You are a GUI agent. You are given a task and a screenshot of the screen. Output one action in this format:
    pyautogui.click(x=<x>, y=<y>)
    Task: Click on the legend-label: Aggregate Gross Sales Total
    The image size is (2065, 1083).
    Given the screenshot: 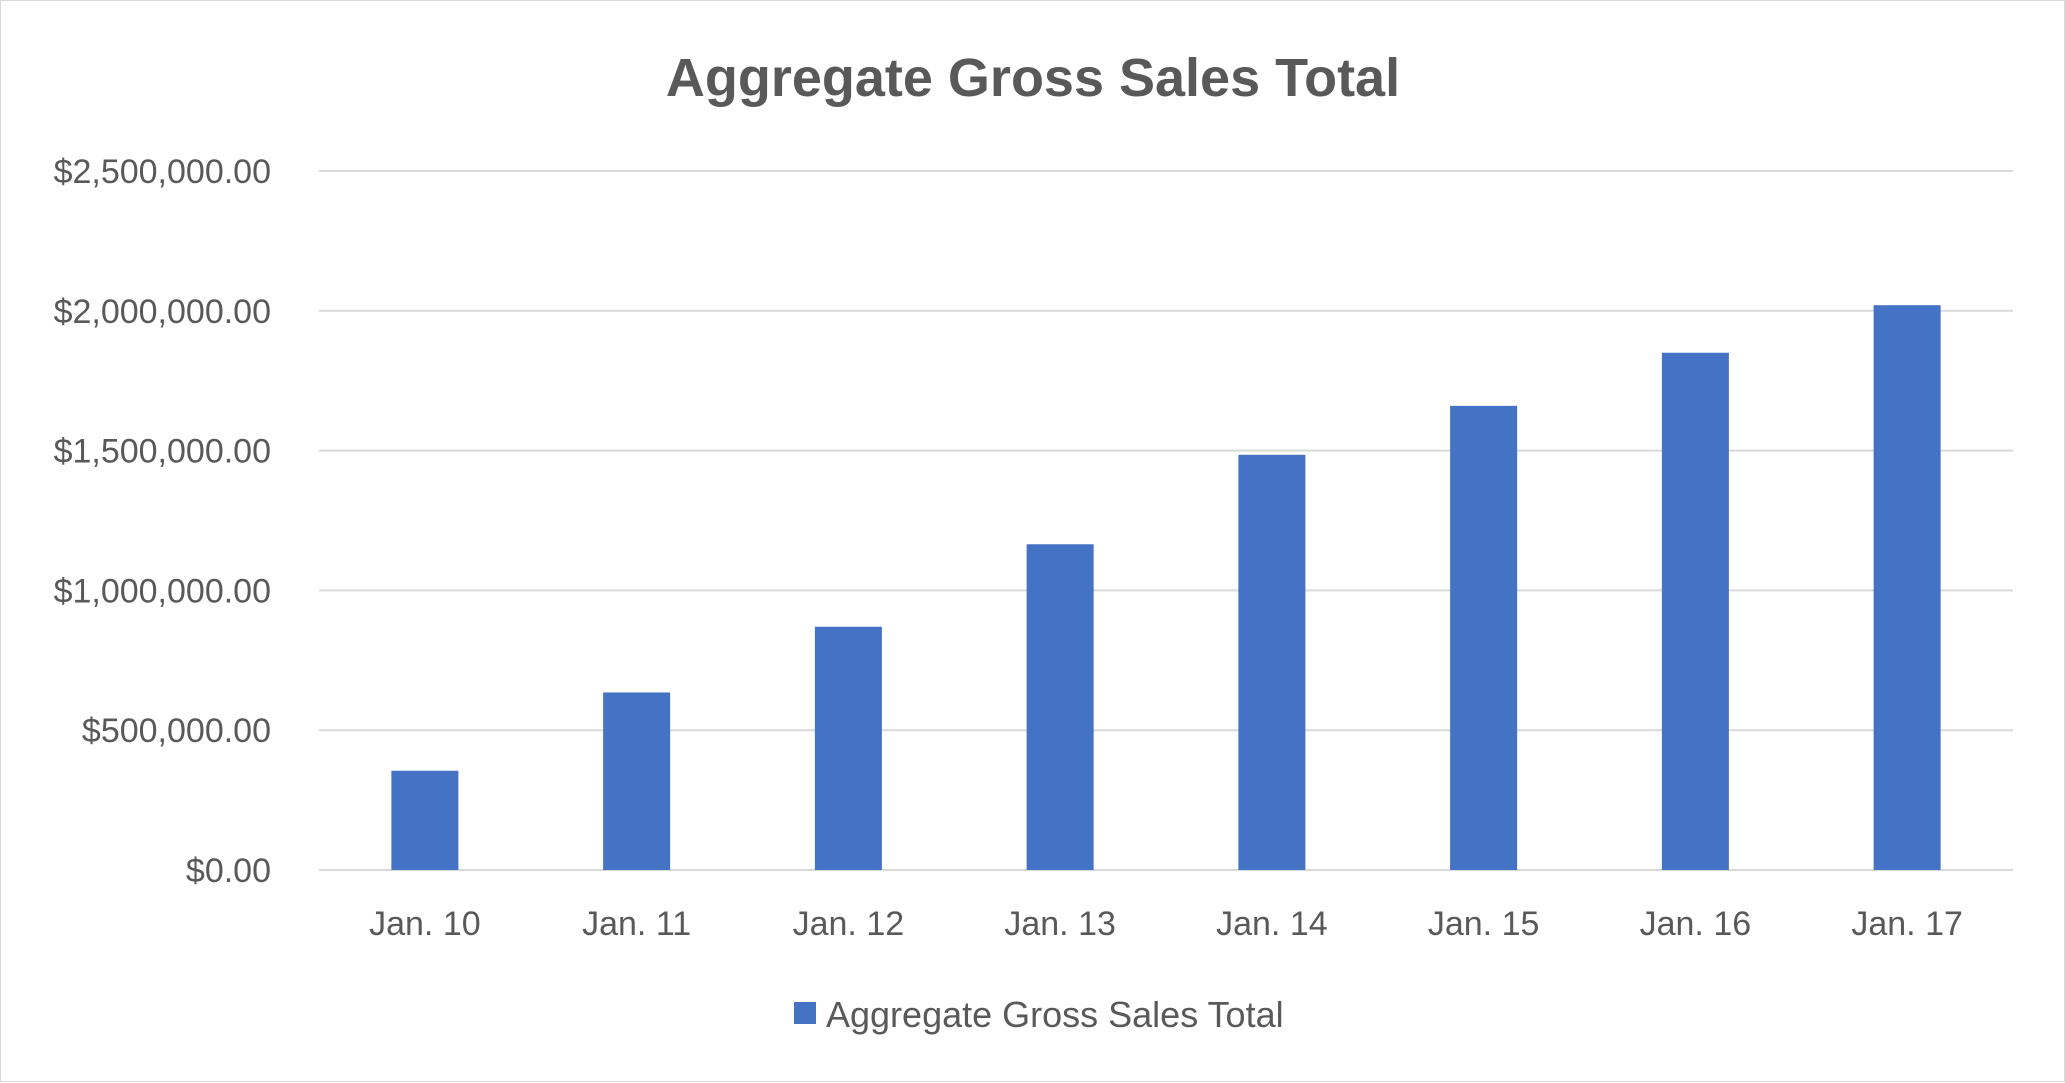 What is the action you would take?
    pyautogui.click(x=1055, y=1014)
    